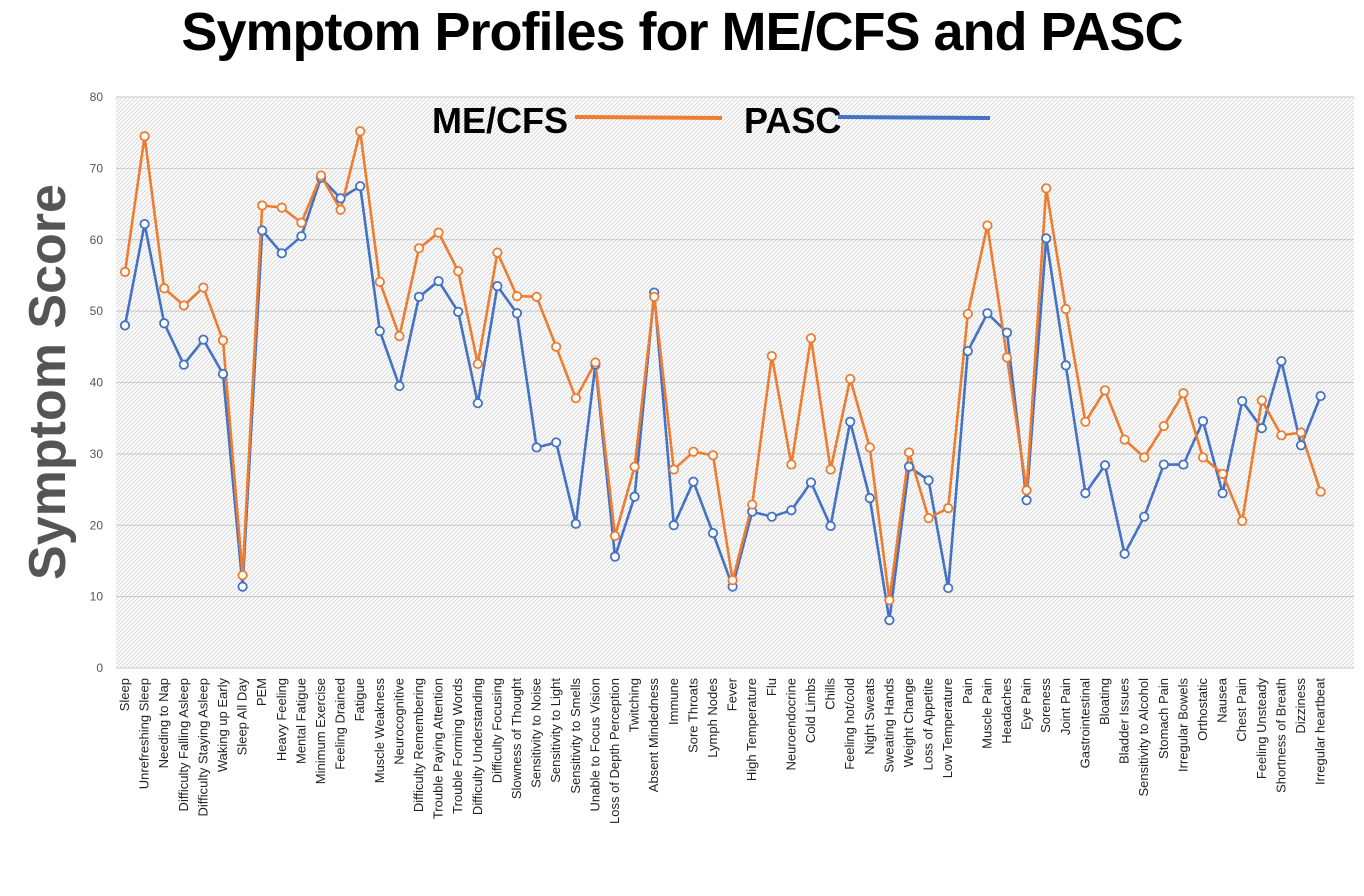 This screenshot has height=896, width=1364. Describe the element at coordinates (516, 739) in the screenshot. I see `x-tick-label: Slowness of Thought` at that location.